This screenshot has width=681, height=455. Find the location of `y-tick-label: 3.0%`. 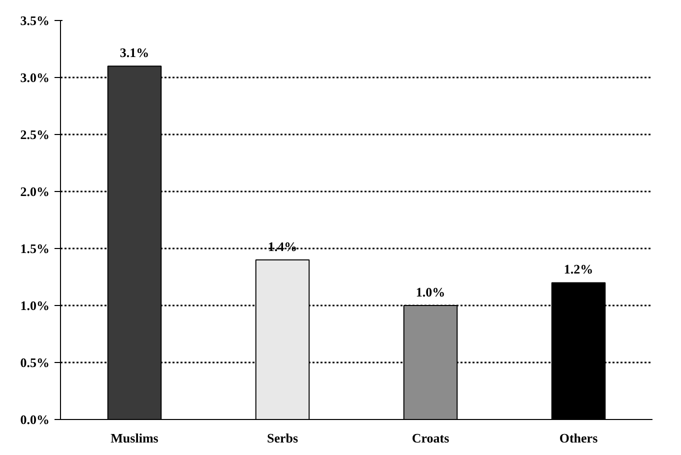

y-tick-label: 3.0% is located at coordinates (35, 77).